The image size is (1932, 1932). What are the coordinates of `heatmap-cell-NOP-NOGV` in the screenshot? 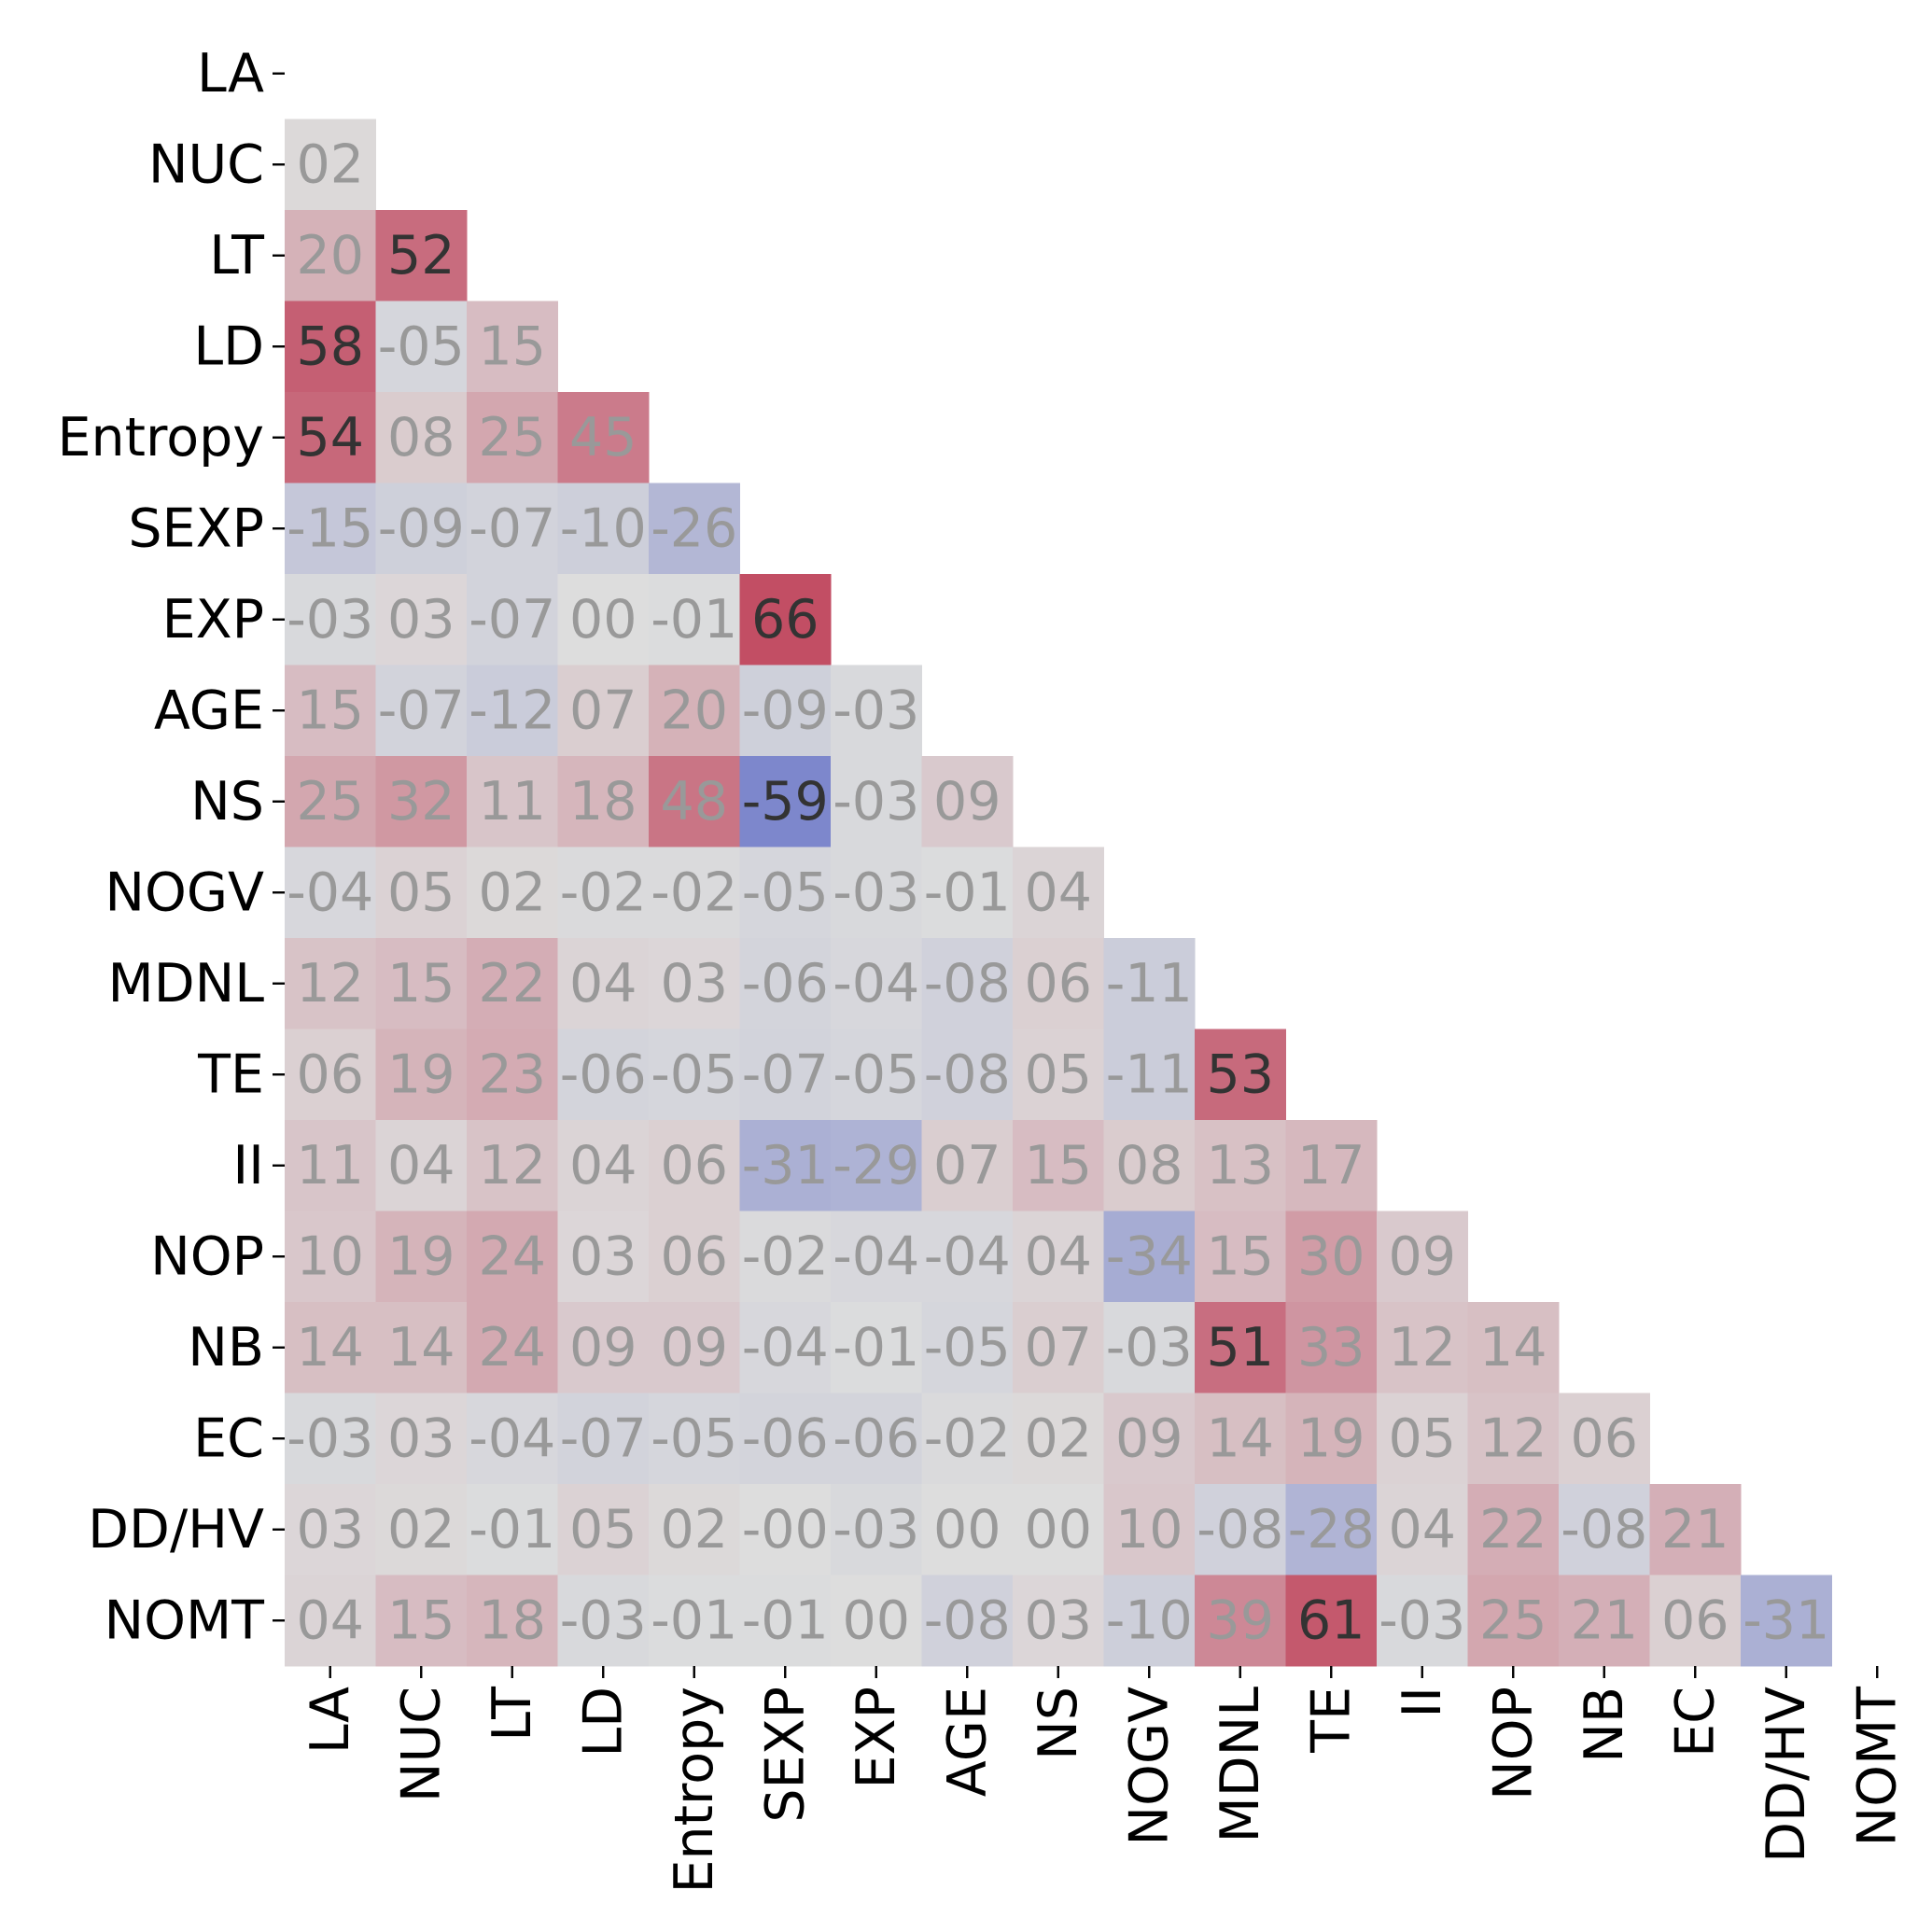 It's located at (1149, 1257).